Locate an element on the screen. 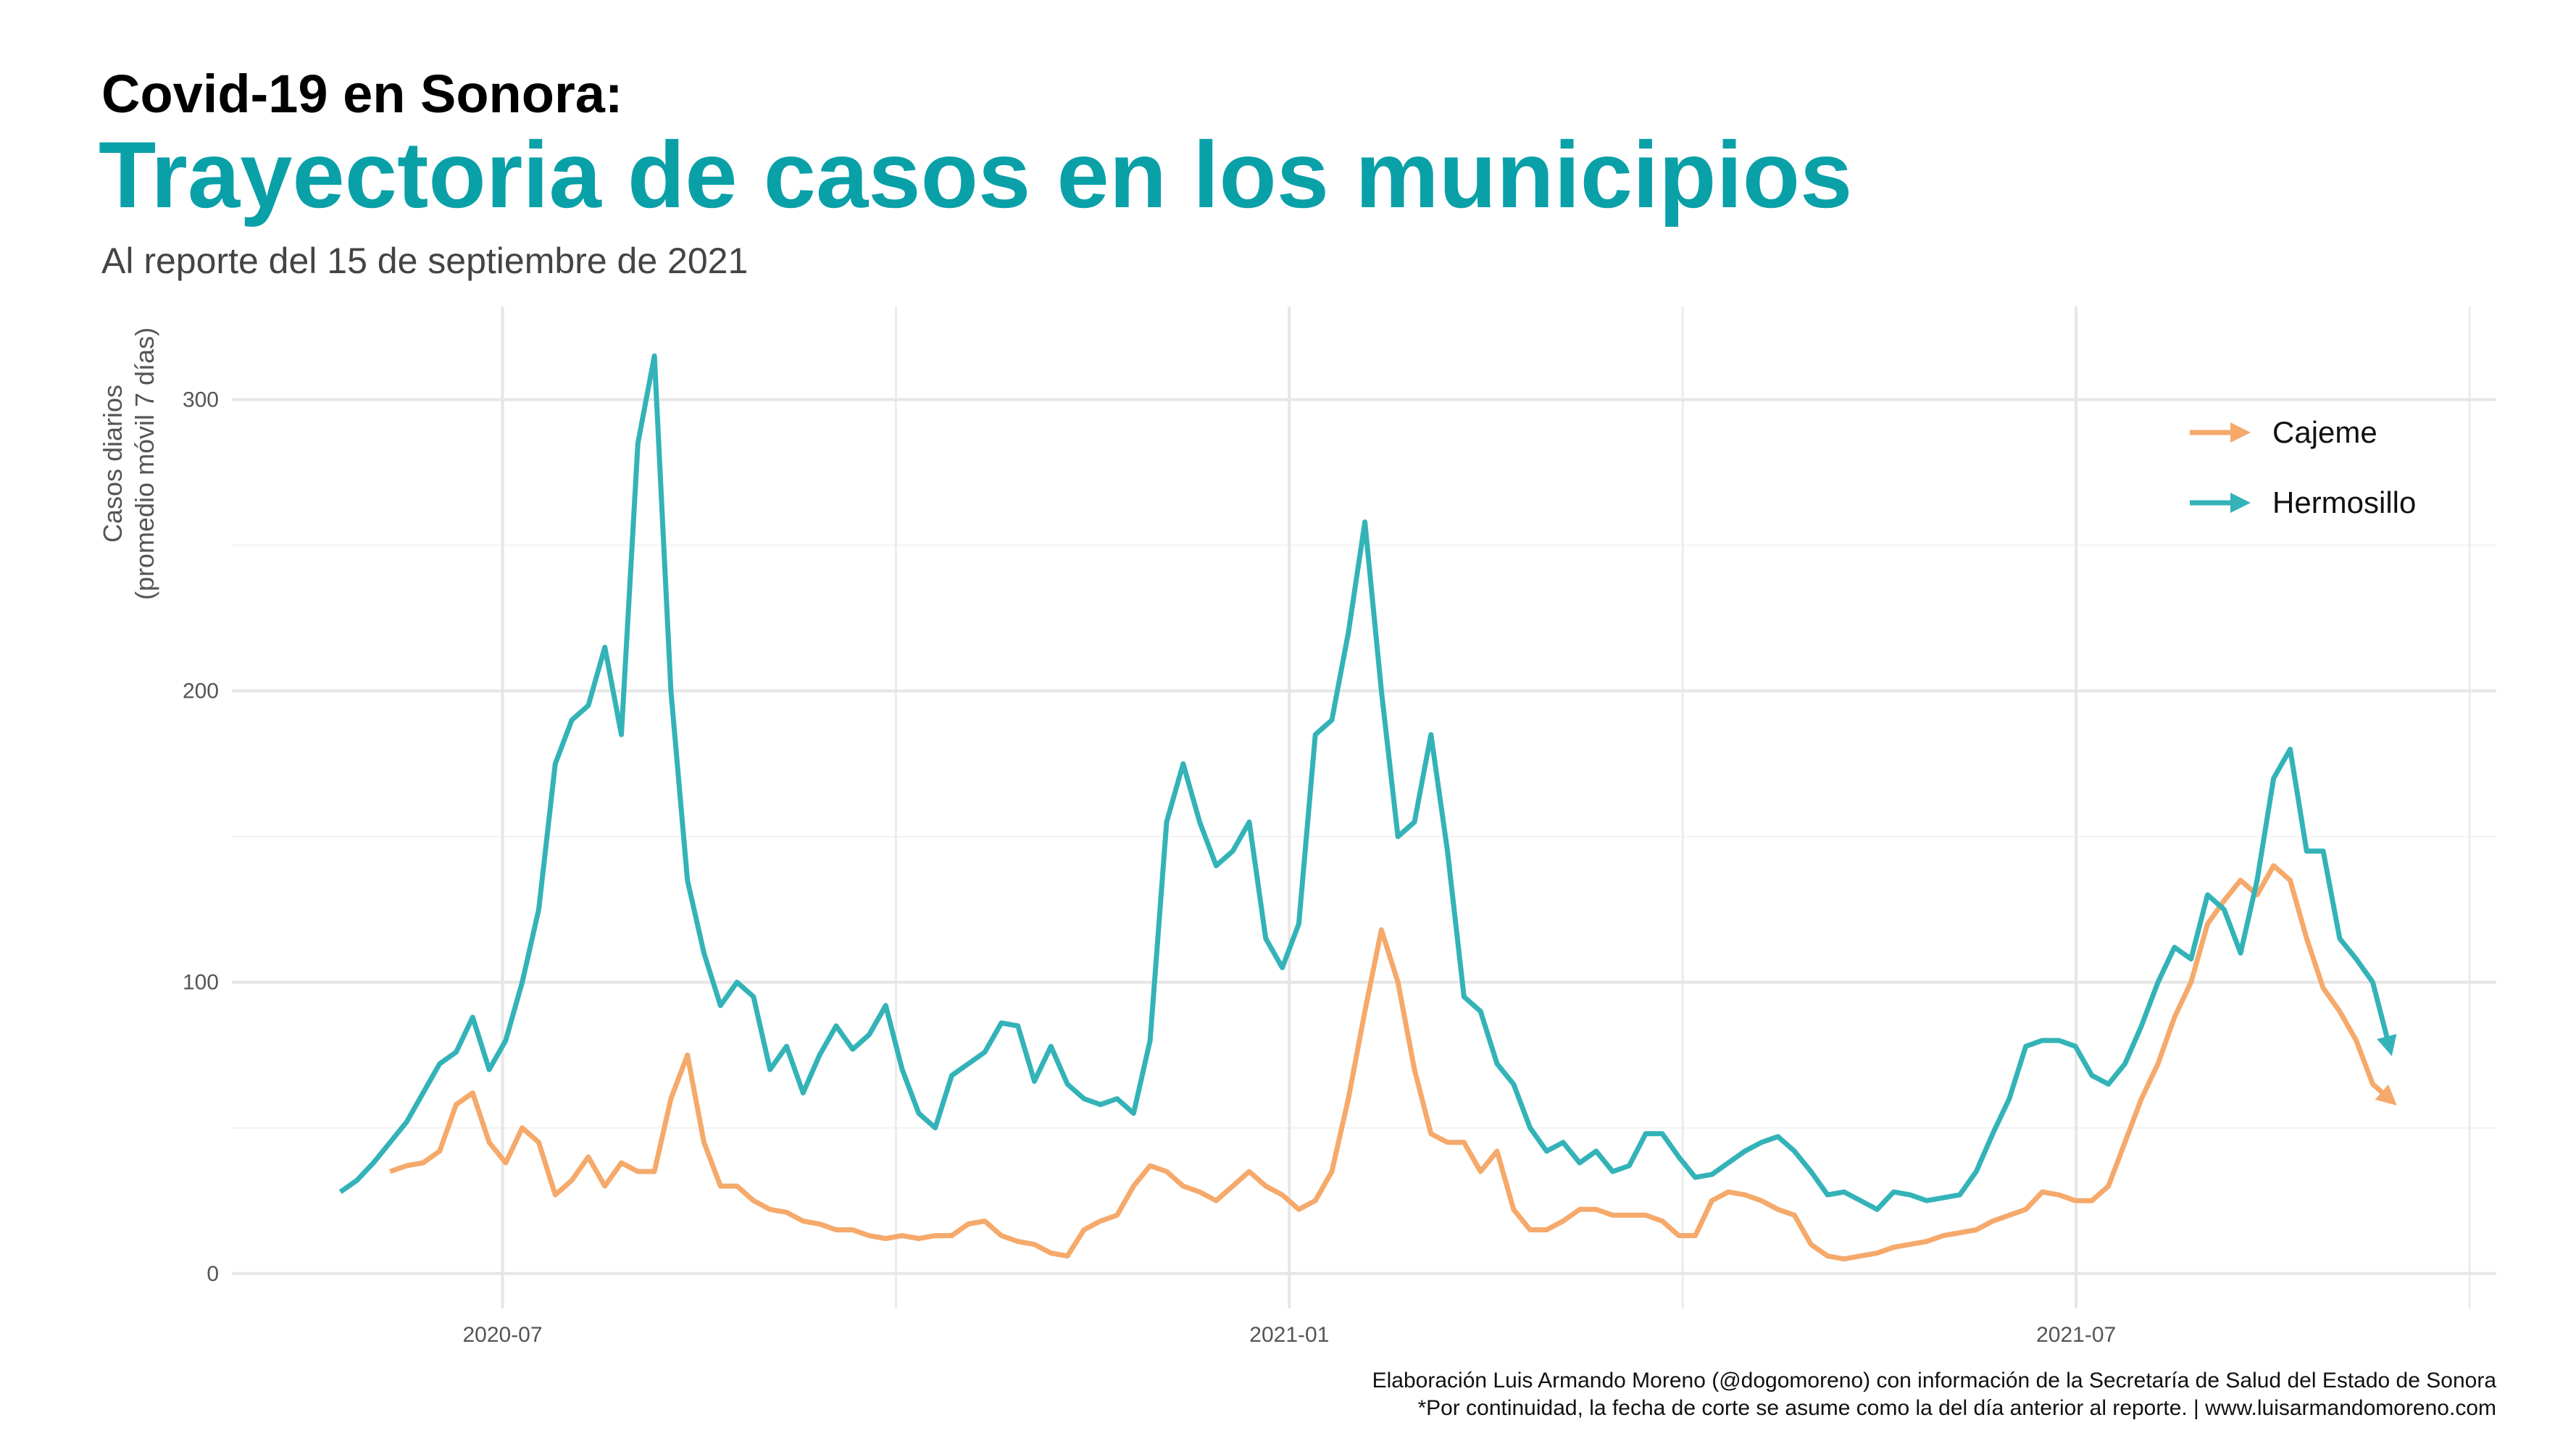  y-tick-label: 0 is located at coordinates (213, 1274).